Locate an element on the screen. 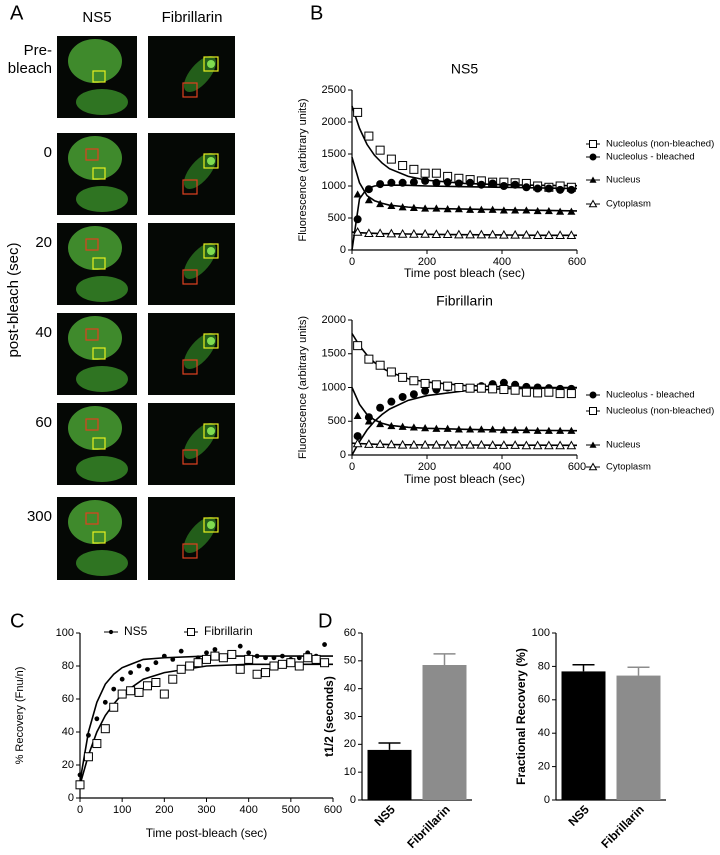 Image resolution: width=720 pixels, height=855 pixels. x-axis-label: Time post-bleach (sec) is located at coordinates (207, 833).